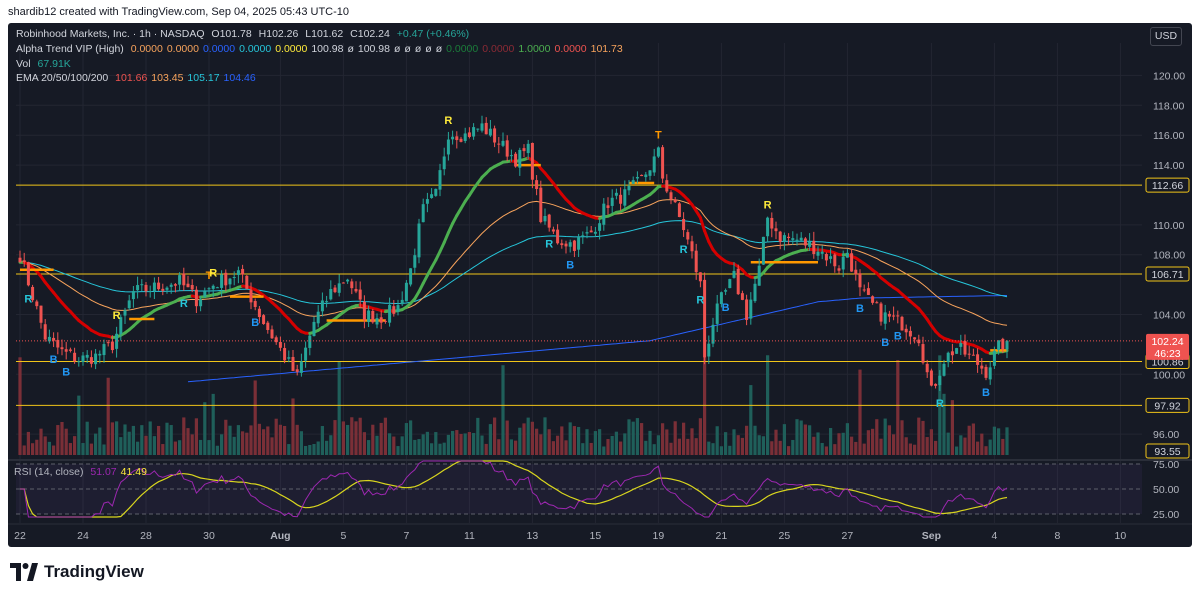 The image size is (1200, 596). I want to click on rsi-ma-line, so click(514, 489).